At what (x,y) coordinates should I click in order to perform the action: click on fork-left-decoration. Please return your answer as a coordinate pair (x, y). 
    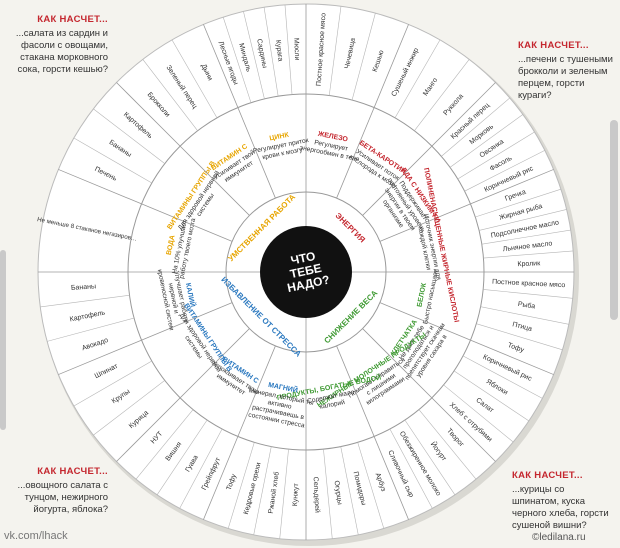
    Looking at the image, I should click on (3, 340).